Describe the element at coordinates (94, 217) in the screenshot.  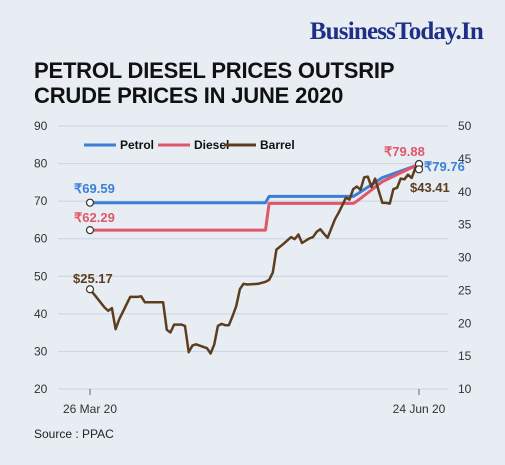
I see `diesel-start-label: ₹62.29` at that location.